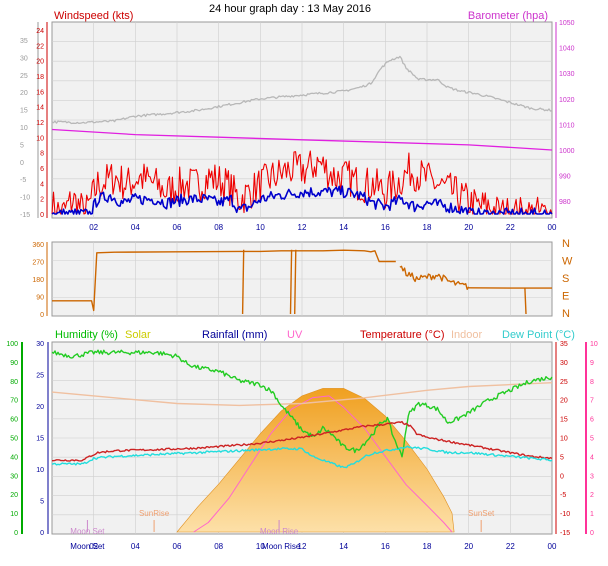  Describe the element at coordinates (567, 74) in the screenshot. I see `barometer-tick-label: 1030` at that location.